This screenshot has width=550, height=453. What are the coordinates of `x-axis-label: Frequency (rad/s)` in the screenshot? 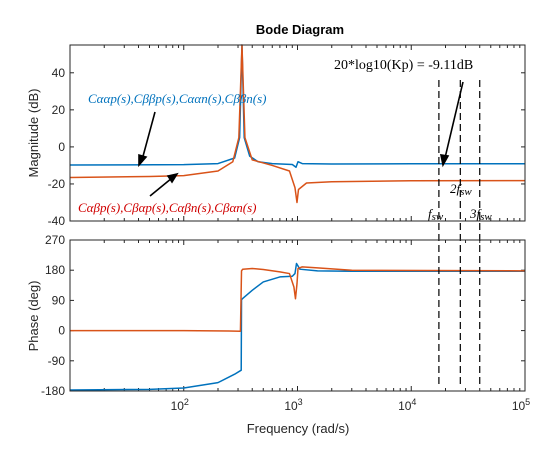 It's located at (298, 428).